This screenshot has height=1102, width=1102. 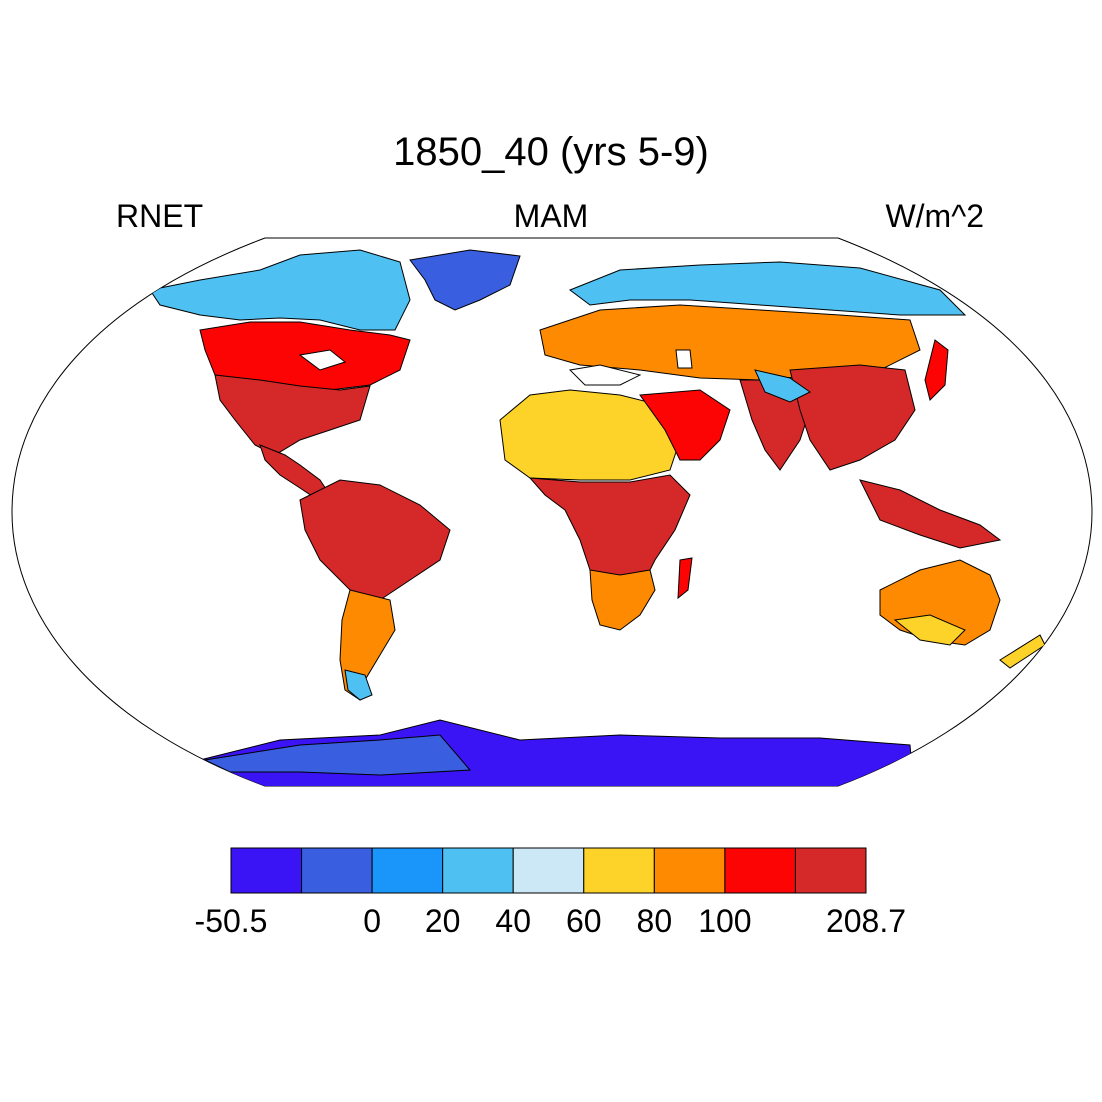 What do you see at coordinates (655, 921) in the screenshot?
I see `colorbar-tick-label: 80` at bounding box center [655, 921].